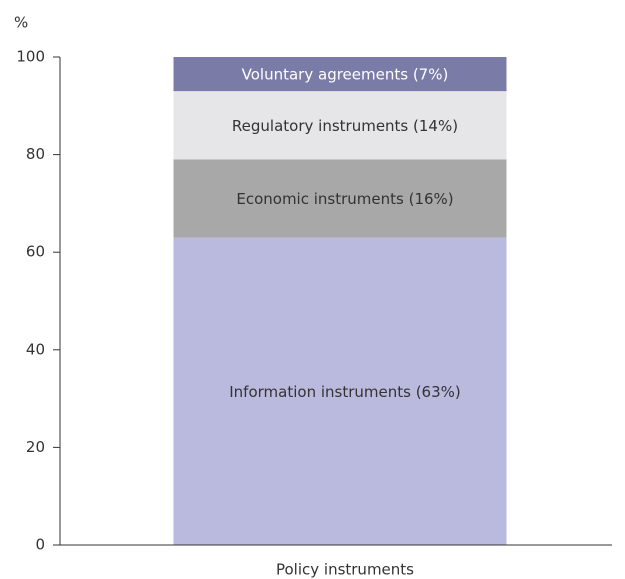 The width and height of the screenshot is (625, 579). Describe the element at coordinates (35, 447) in the screenshot. I see `y-tick-label: 20` at that location.